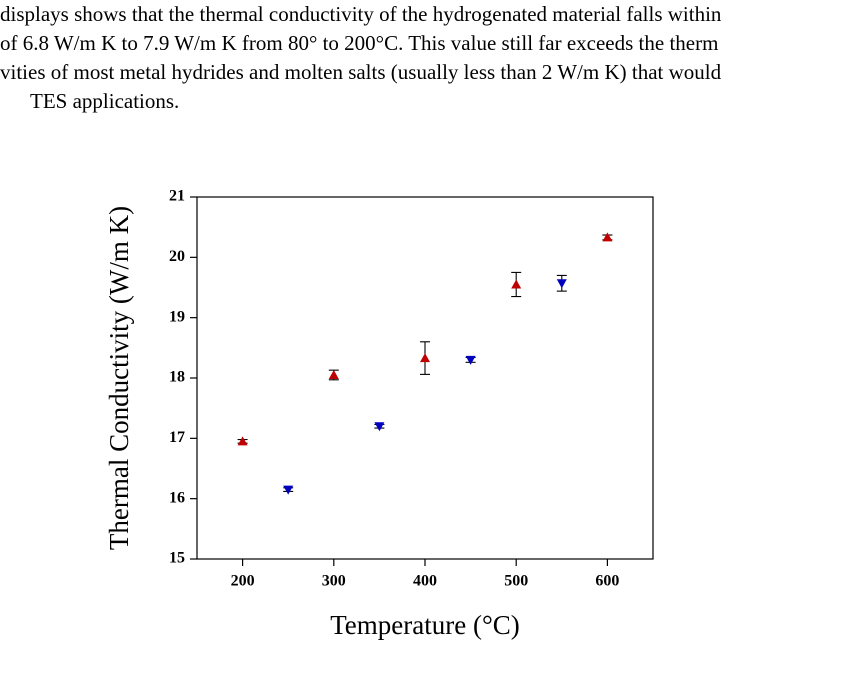 The height and width of the screenshot is (675, 850). What do you see at coordinates (177, 316) in the screenshot?
I see `y-tick-label: 19` at bounding box center [177, 316].